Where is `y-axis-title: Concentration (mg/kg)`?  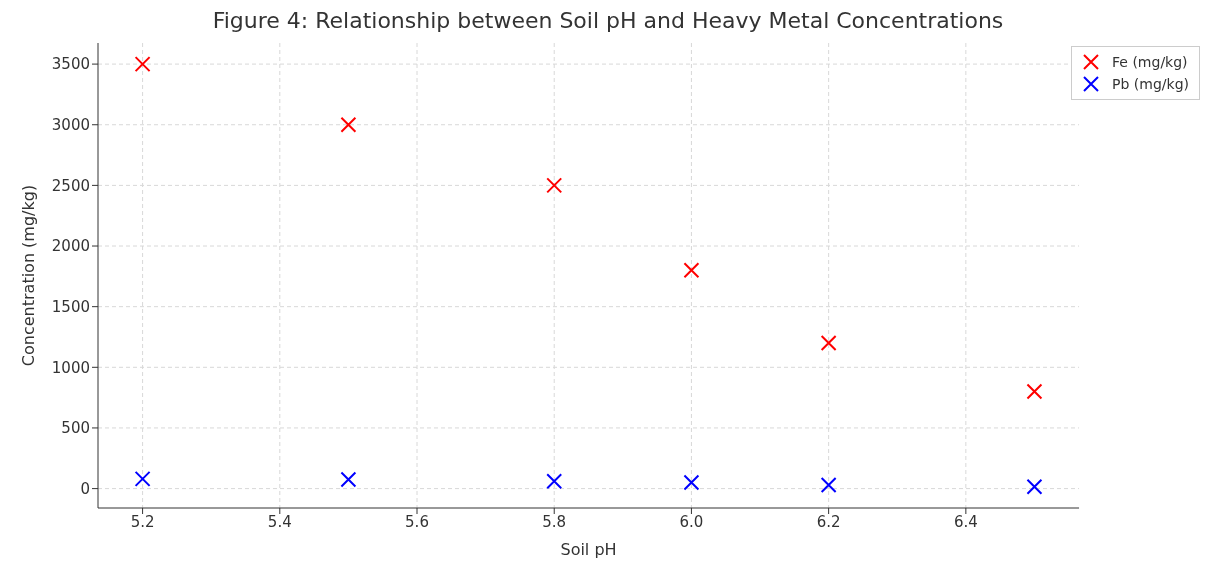 y-axis-title: Concentration (mg/kg) is located at coordinates (28, 275).